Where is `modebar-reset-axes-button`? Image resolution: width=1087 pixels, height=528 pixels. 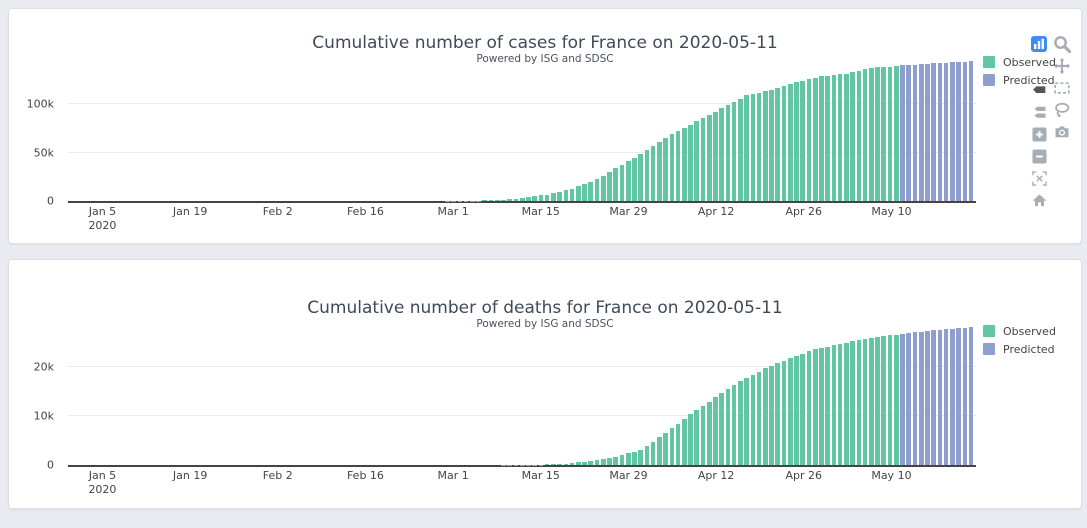 modebar-reset-axes-button is located at coordinates (1039, 200).